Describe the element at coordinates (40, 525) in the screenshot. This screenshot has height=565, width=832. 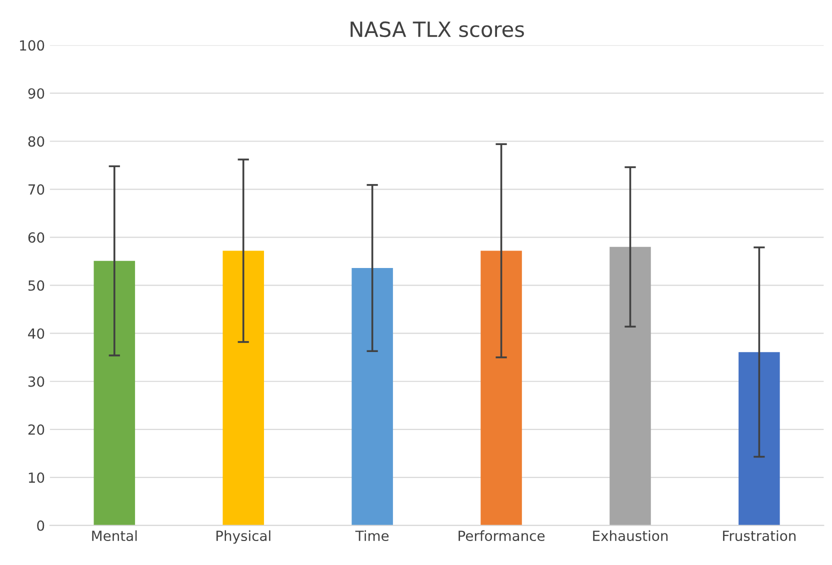
I see `y-tick-label: 0` at that location.